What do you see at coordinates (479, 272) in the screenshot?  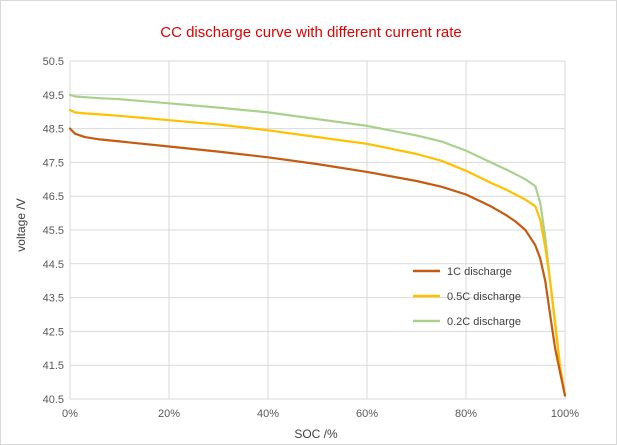 I see `legend-label: 1C discharge` at bounding box center [479, 272].